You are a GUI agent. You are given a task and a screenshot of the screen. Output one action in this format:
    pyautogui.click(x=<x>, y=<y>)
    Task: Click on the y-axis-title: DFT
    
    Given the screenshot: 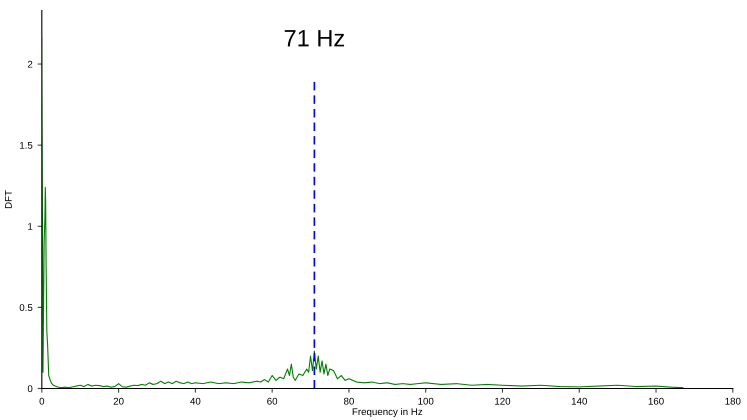 What is the action you would take?
    pyautogui.click(x=8, y=199)
    